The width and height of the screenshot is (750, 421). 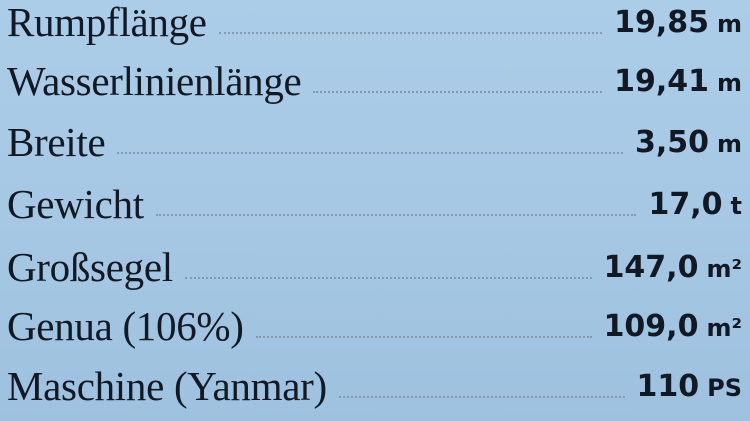 What do you see at coordinates (56, 142) in the screenshot?
I see `spec-label: Breite` at bounding box center [56, 142].